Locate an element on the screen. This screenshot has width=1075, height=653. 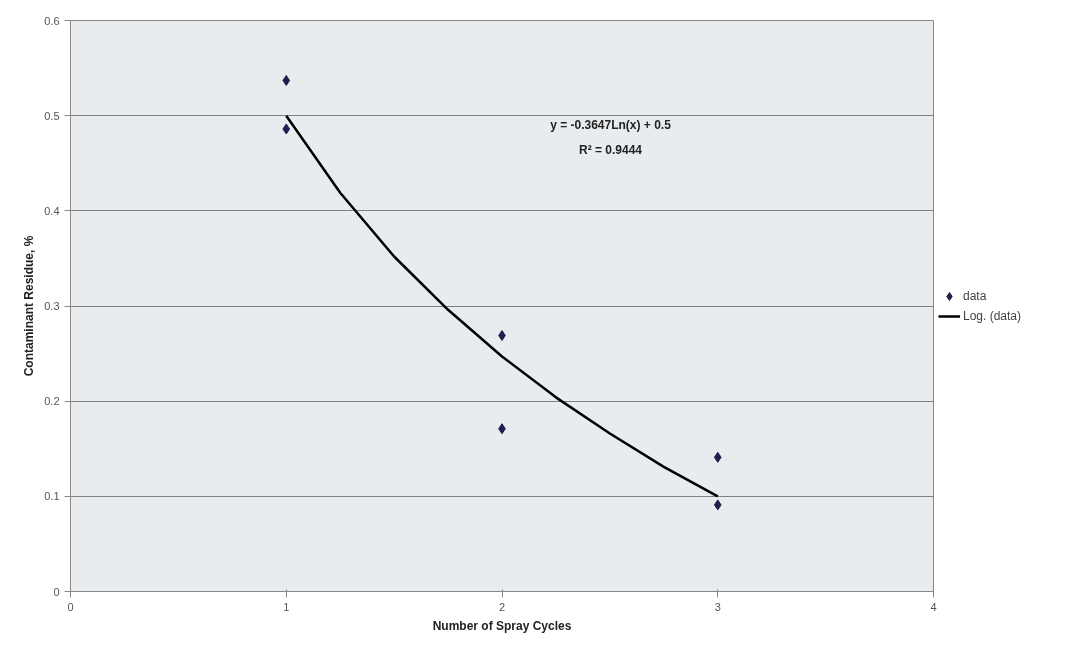
x-tick-label: 1 is located at coordinates (286, 606).